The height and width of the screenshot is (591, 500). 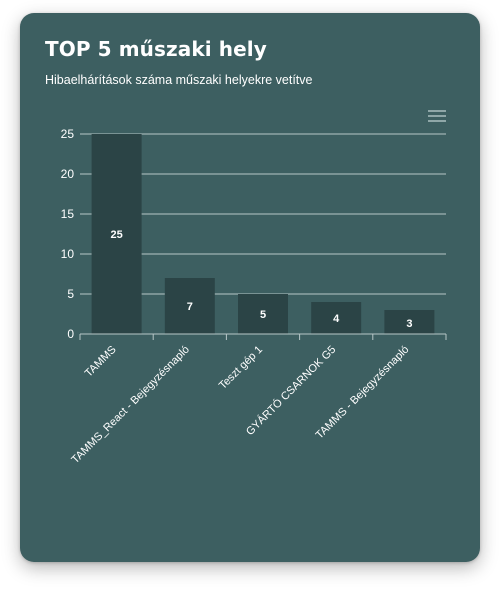 I want to click on y-tick-label: 0, so click(x=70, y=334).